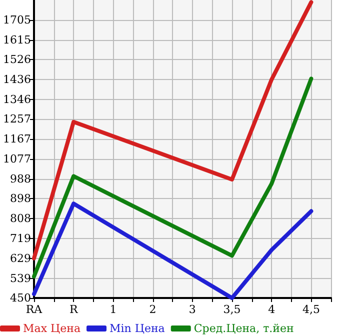 Image resolution: width=345 pixels, height=335 pixels. I want to click on y-tick-label: 1167, so click(16, 139).